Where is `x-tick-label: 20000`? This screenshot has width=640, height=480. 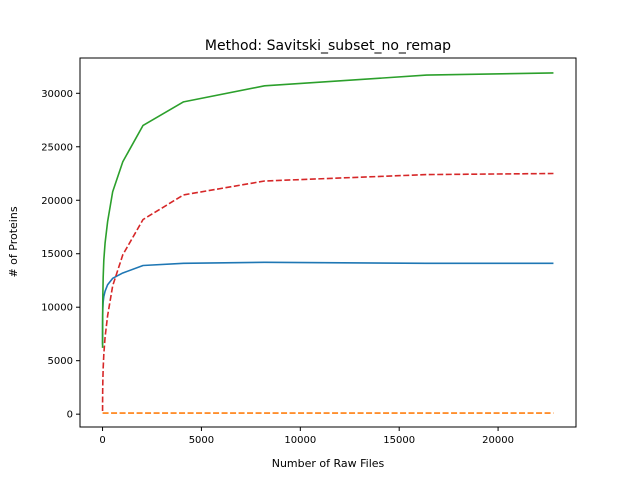
x-tick-label: 20000 is located at coordinates (498, 440).